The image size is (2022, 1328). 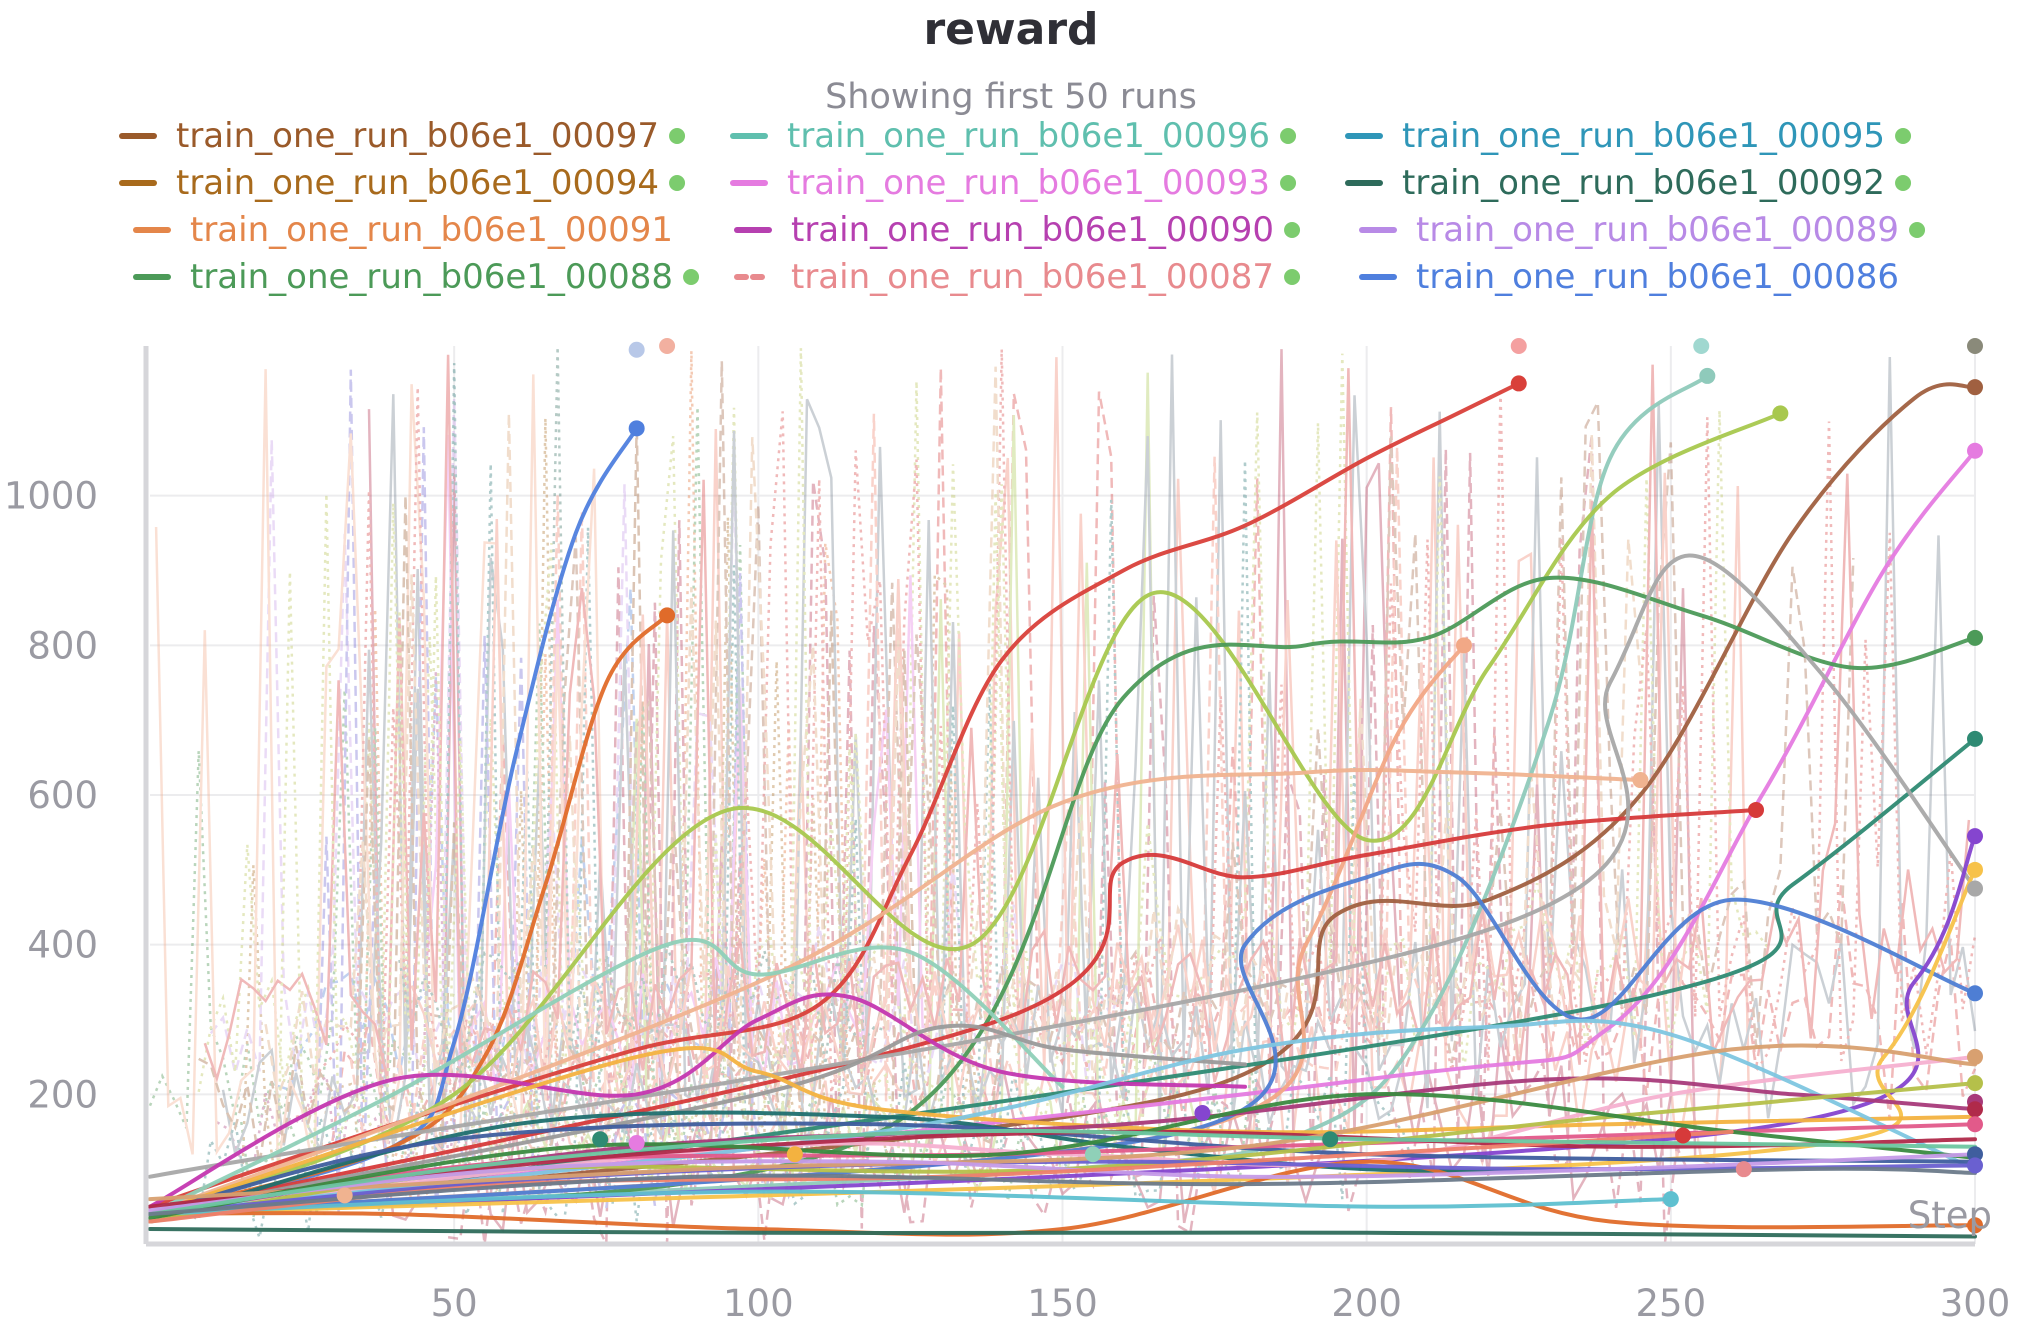 What do you see at coordinates (417, 183) in the screenshot?
I see `legend-label-3: train_one_run_b06e1_00094` at bounding box center [417, 183].